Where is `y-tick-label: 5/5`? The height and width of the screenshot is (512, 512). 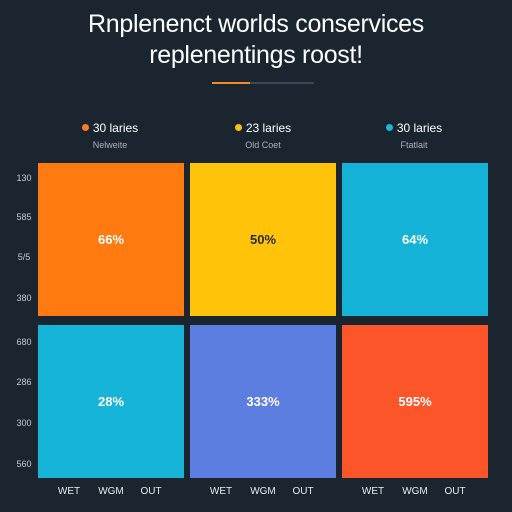 y-tick-label: 5/5 is located at coordinates (24, 257).